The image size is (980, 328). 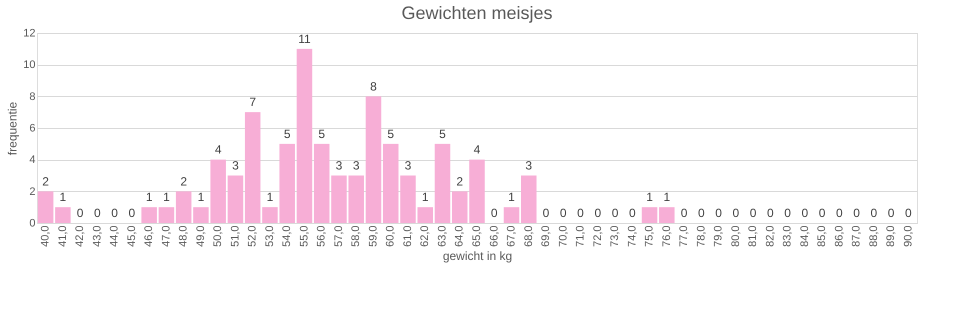 What do you see at coordinates (32, 128) in the screenshot?
I see `y-tick-label: 6` at bounding box center [32, 128].